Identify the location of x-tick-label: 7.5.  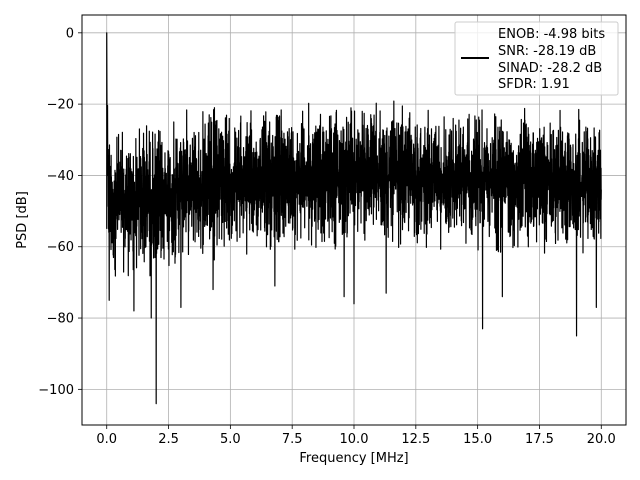
(292, 439).